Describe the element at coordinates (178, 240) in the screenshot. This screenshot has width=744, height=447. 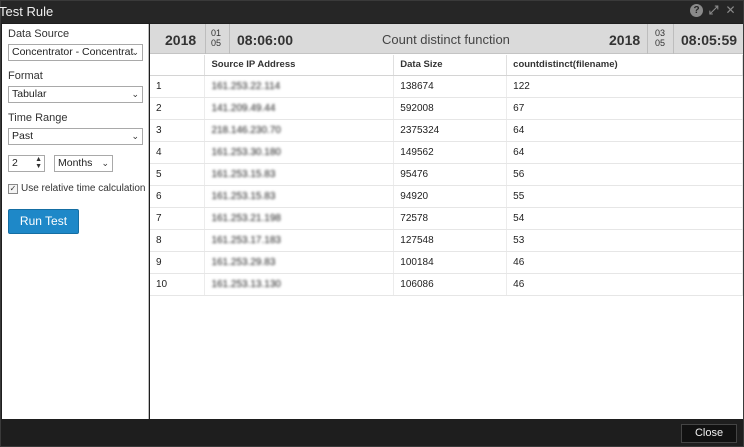
I see `row-index: 8` at that location.